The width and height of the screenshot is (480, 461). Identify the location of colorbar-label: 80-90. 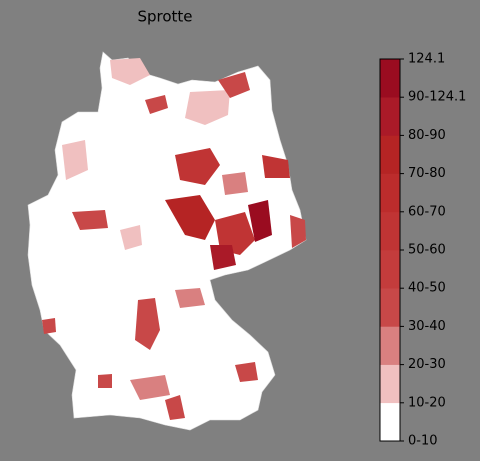
(427, 135).